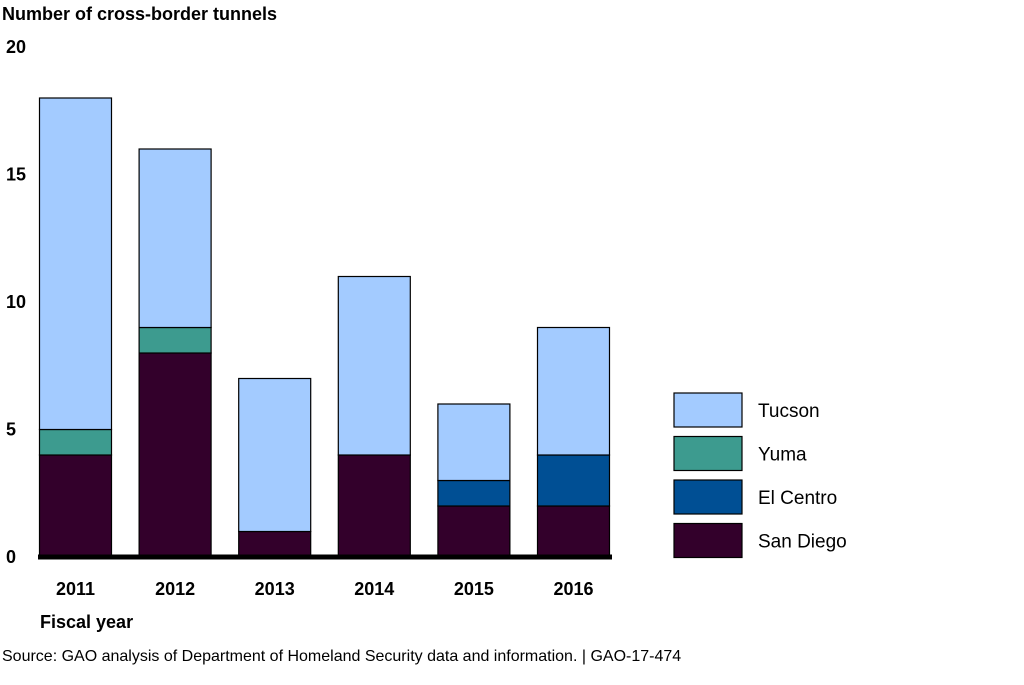 The height and width of the screenshot is (685, 1024). What do you see at coordinates (175, 238) in the screenshot?
I see `bar-segment-tucson-2012` at bounding box center [175, 238].